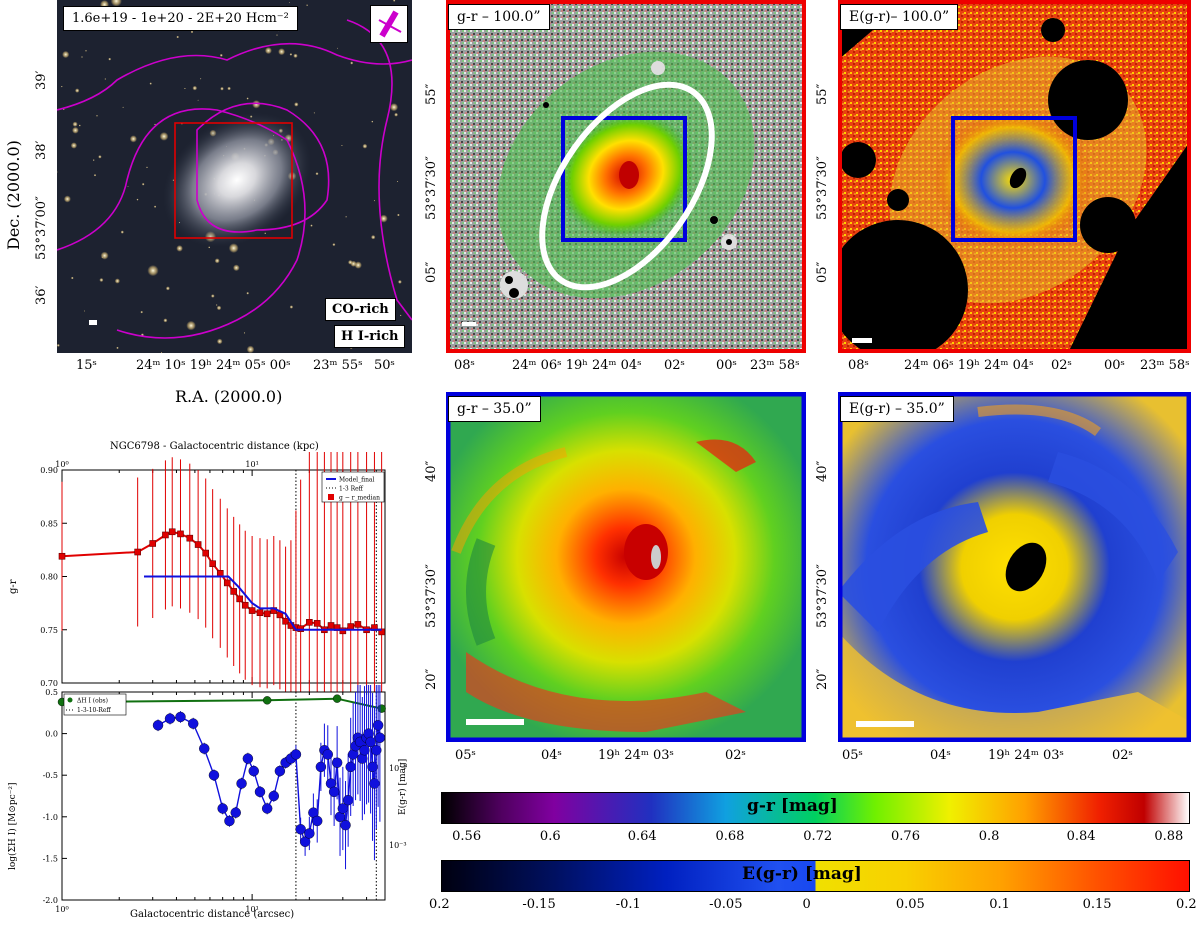  What do you see at coordinates (61, 909) in the screenshot?
I see `x-tick-label: 10⁰` at bounding box center [61, 909].